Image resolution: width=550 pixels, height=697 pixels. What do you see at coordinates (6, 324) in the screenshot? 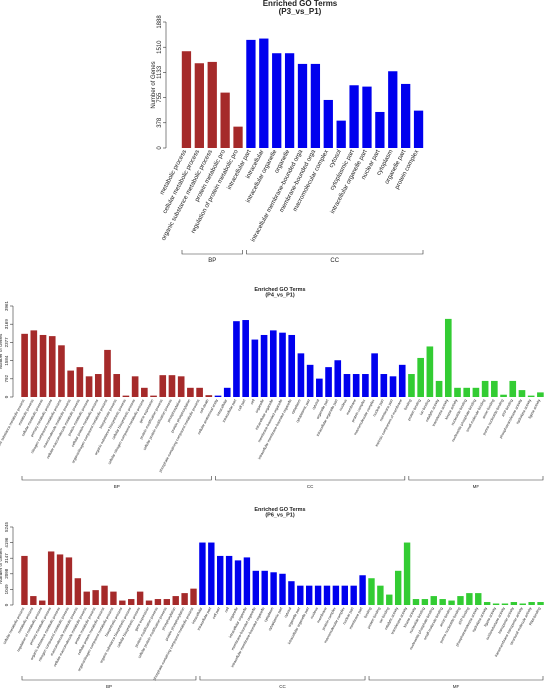
I see `y-tick-label: 3169` at bounding box center [6, 324].